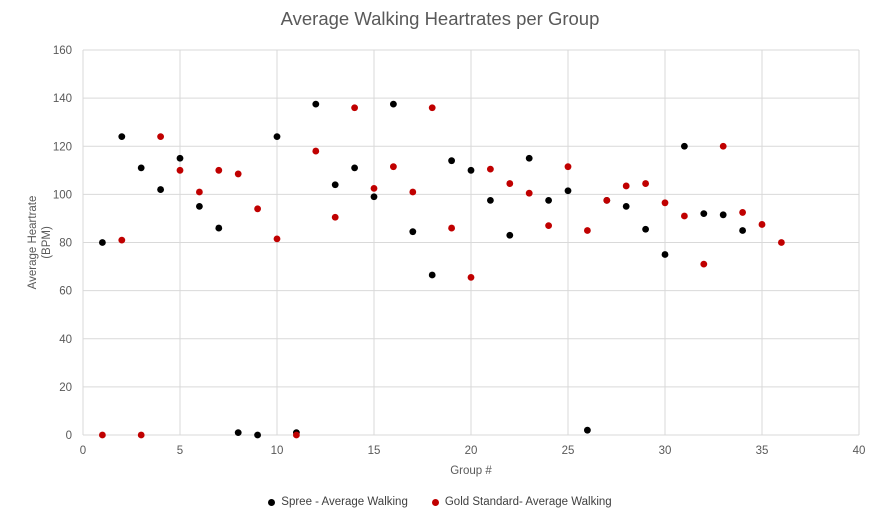 Image resolution: width=880 pixels, height=523 pixels. Describe the element at coordinates (272, 502) in the screenshot. I see `legend-marker-spree` at that location.